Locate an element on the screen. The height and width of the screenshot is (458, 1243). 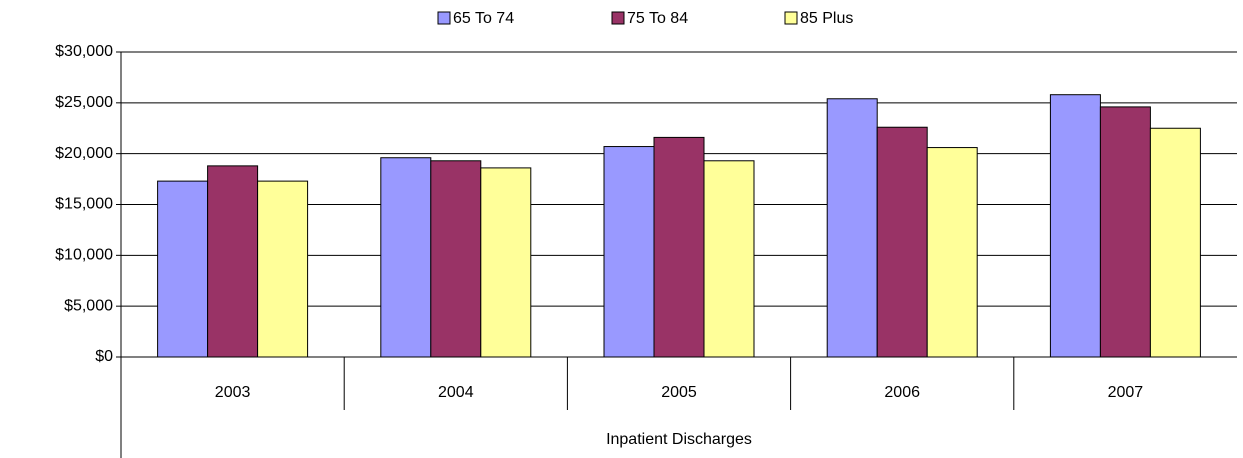
y-tick-label: $5,000 is located at coordinates (88, 305).